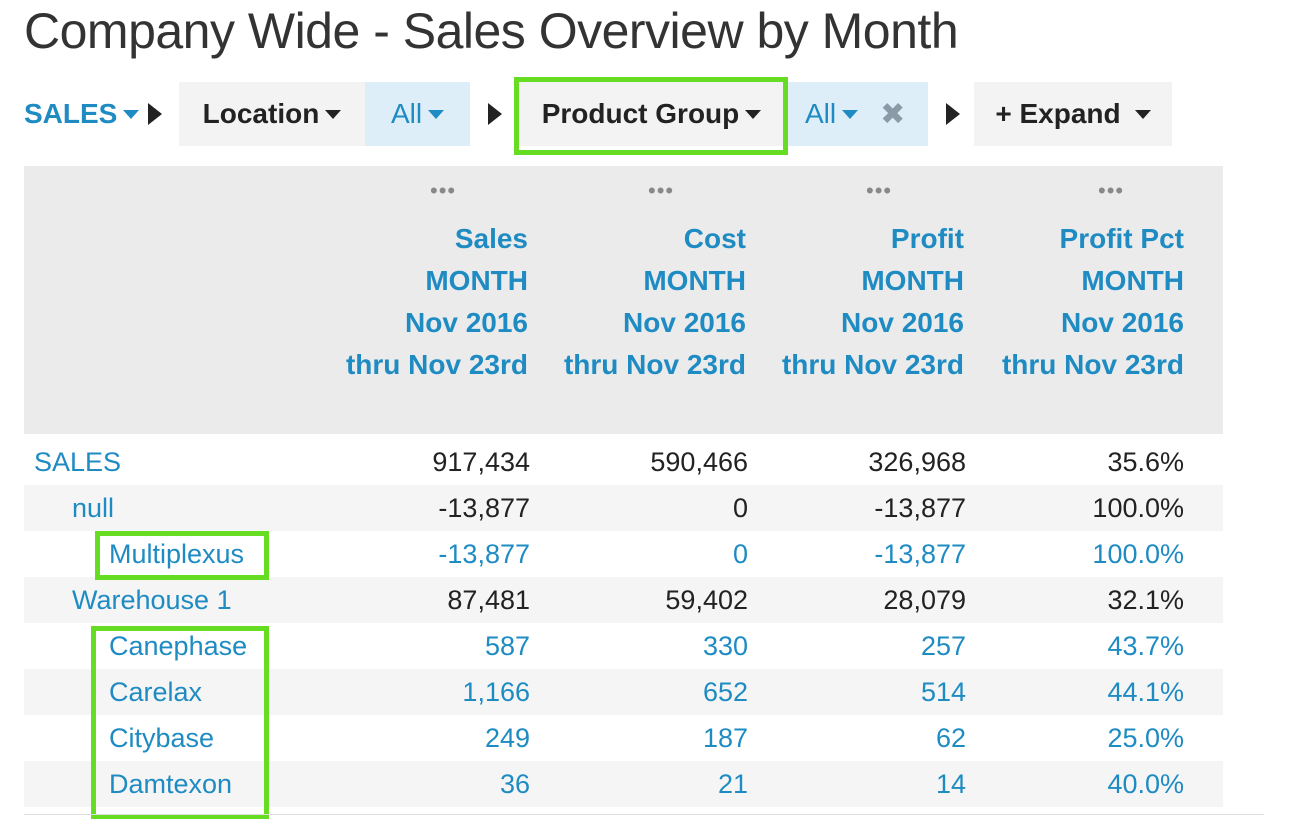 The height and width of the screenshot is (832, 1290). Describe the element at coordinates (623, 554) in the screenshot. I see `table-row: Multiplexus -13,877 0 -13,877 100.0%` at that location.